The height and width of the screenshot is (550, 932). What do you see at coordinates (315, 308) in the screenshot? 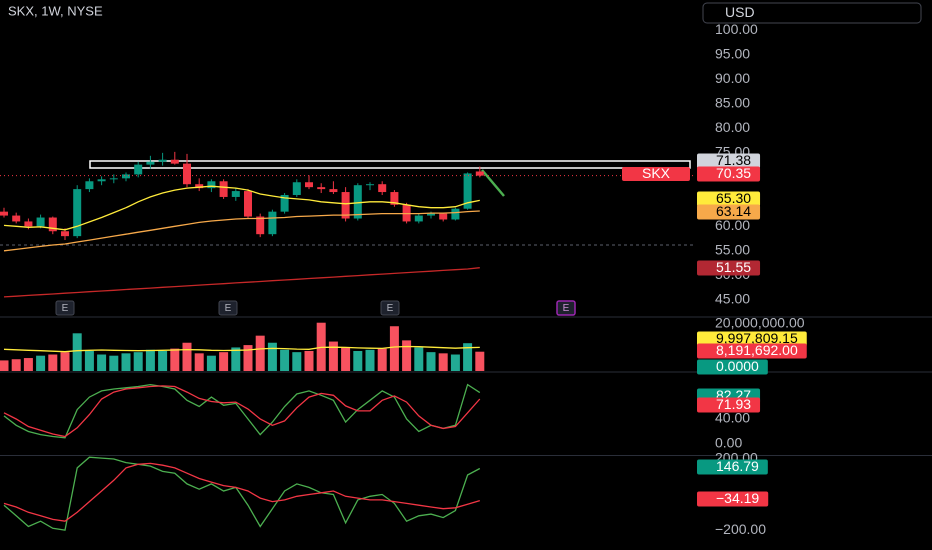
I see `earnings-markers: E E E E` at bounding box center [315, 308].